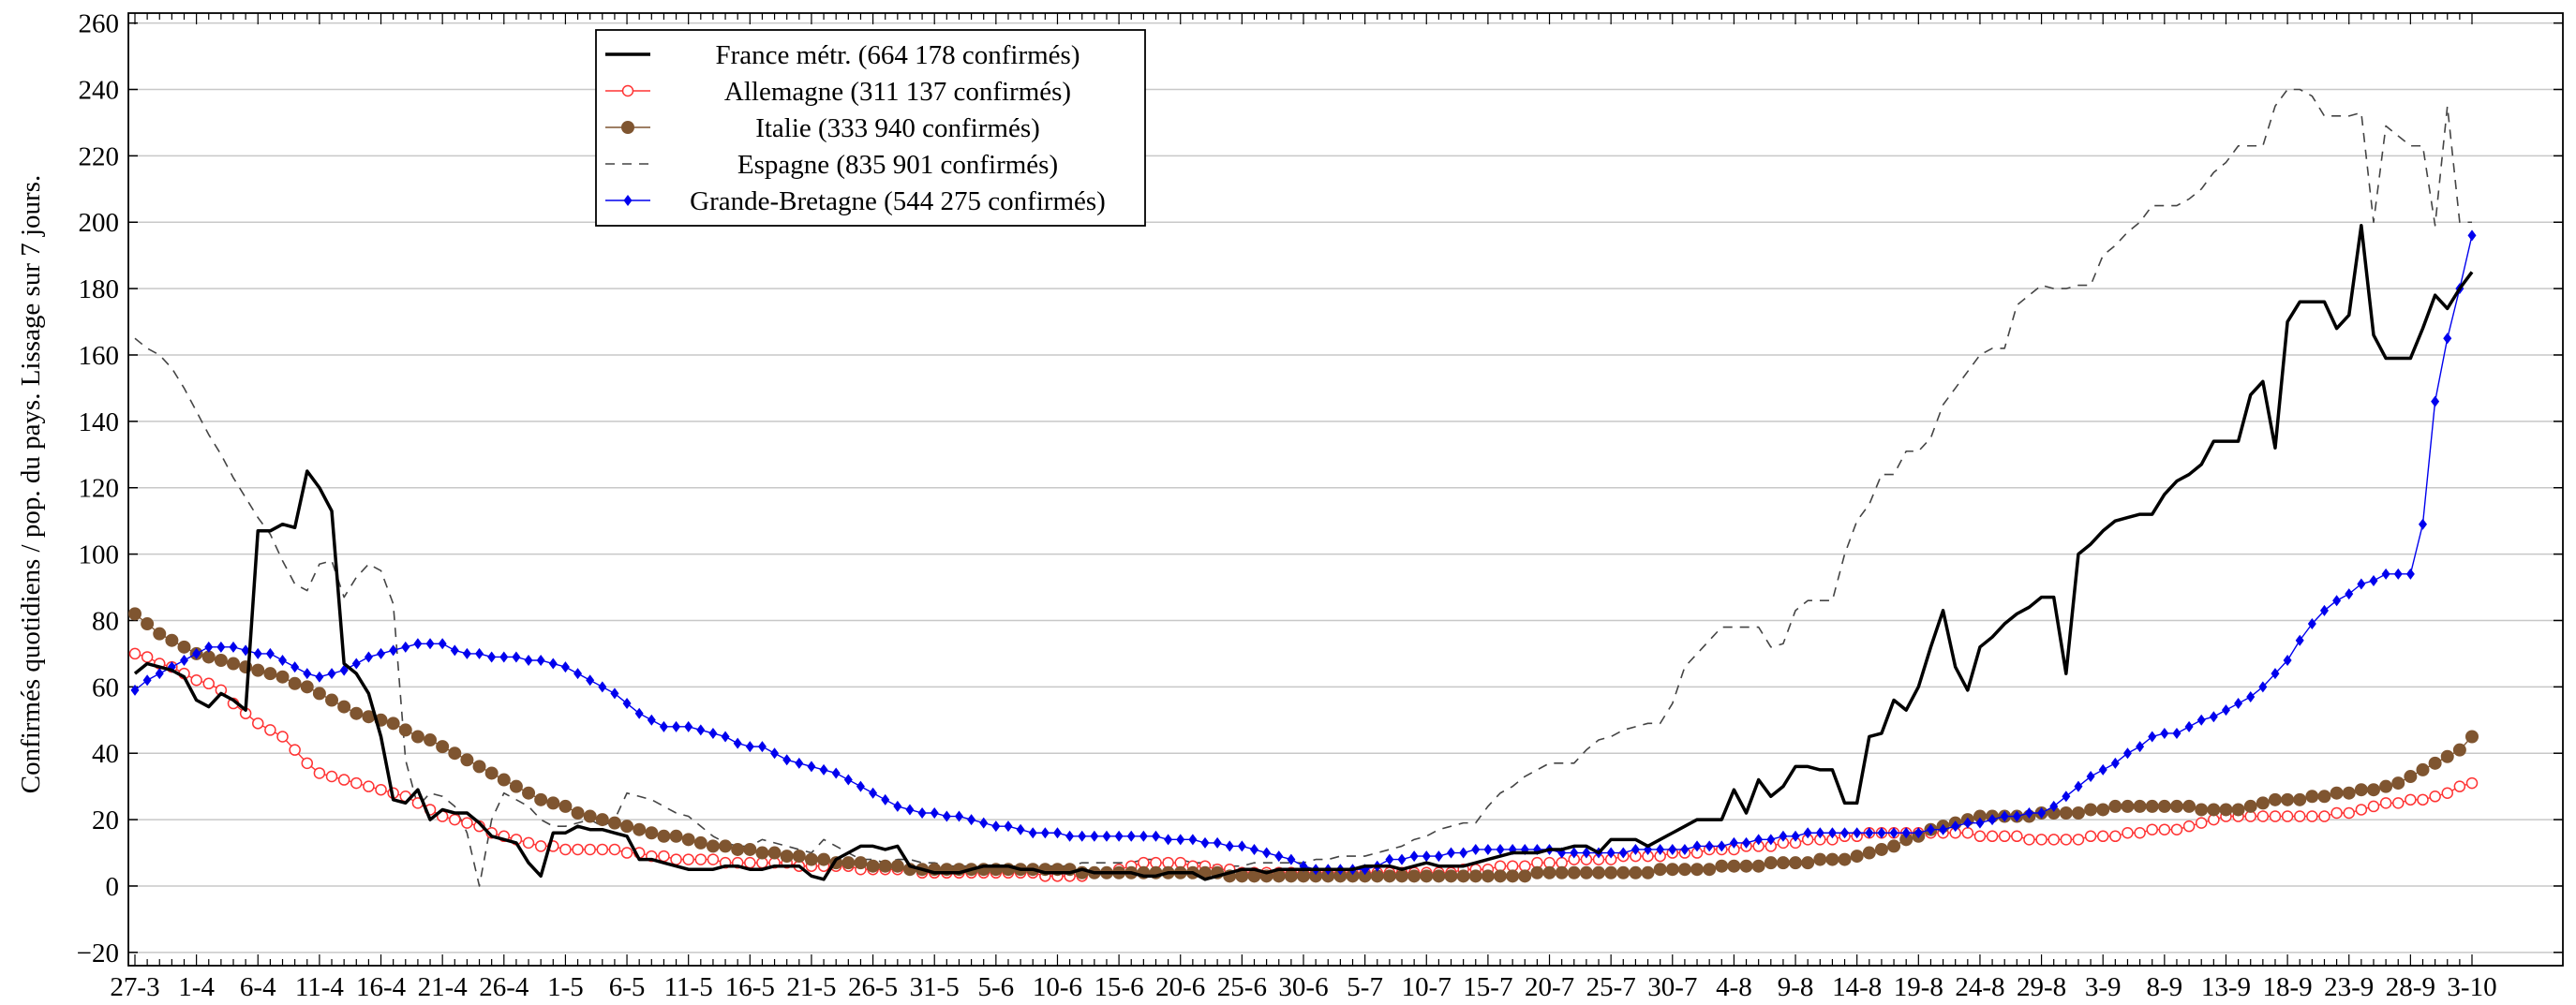  I want to click on legend-label: Grande-Bretagne (544 275 confirmés), so click(898, 201).